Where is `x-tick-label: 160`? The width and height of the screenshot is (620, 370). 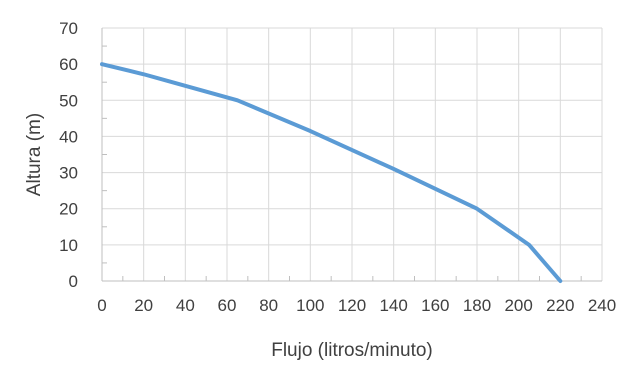
x-tick-label: 160 is located at coordinates (435, 305).